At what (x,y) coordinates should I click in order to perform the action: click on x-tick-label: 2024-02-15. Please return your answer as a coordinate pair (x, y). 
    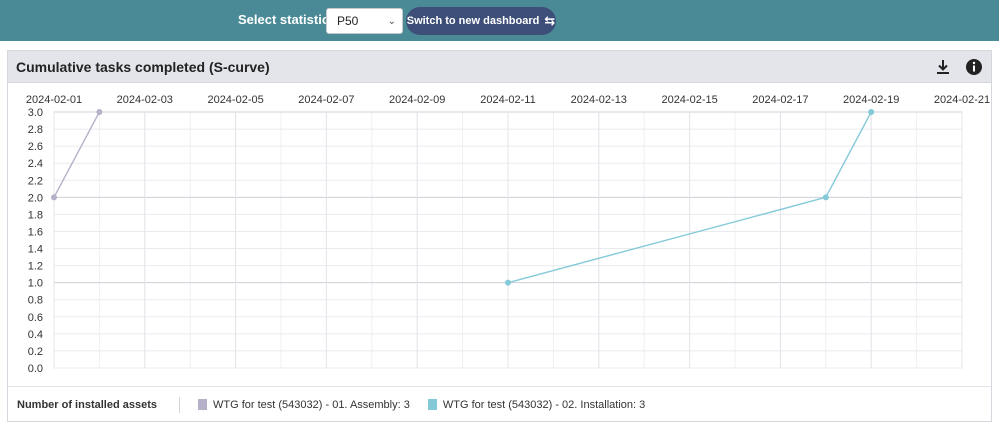
    Looking at the image, I should click on (689, 100).